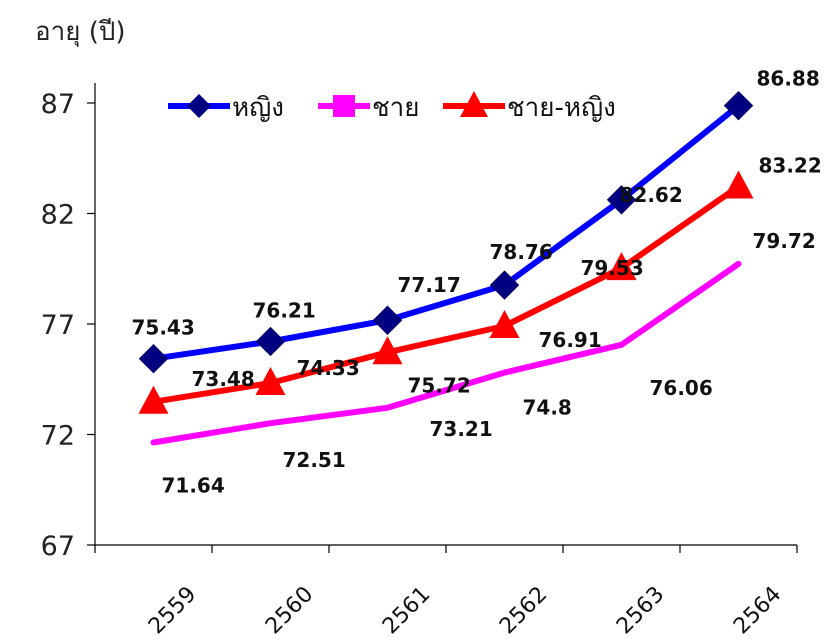 The width and height of the screenshot is (825, 640). I want to click on data-label: 79.53, so click(612, 268).